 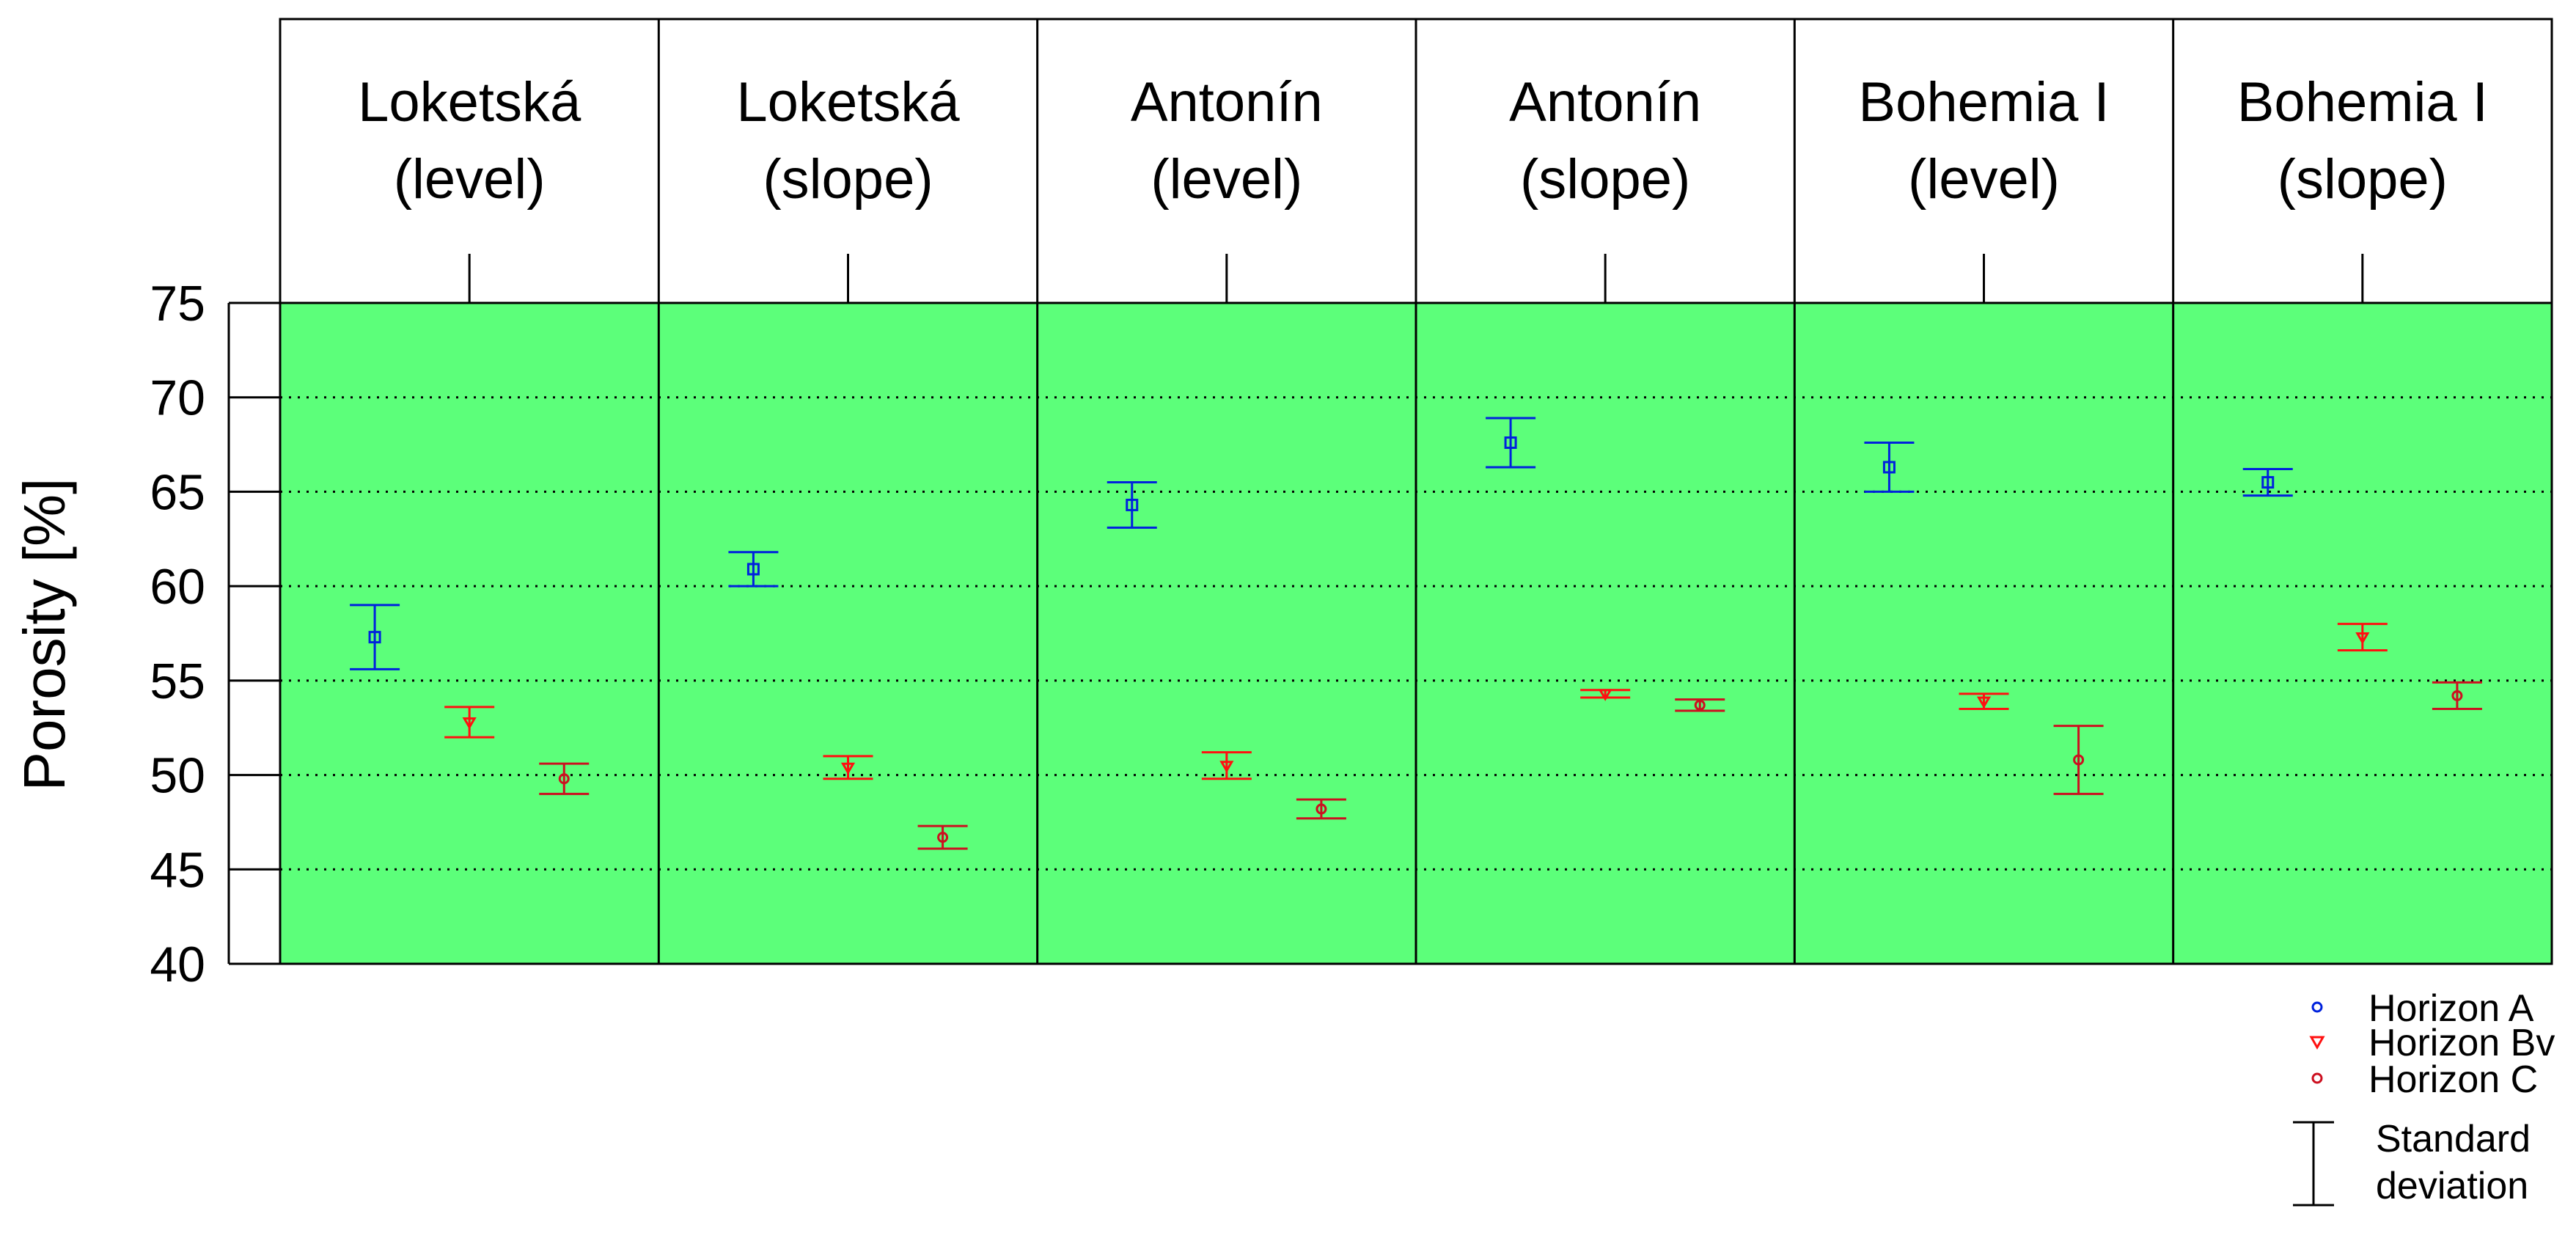 What do you see at coordinates (2453, 1079) in the screenshot?
I see `legend-label: Horizon C` at bounding box center [2453, 1079].